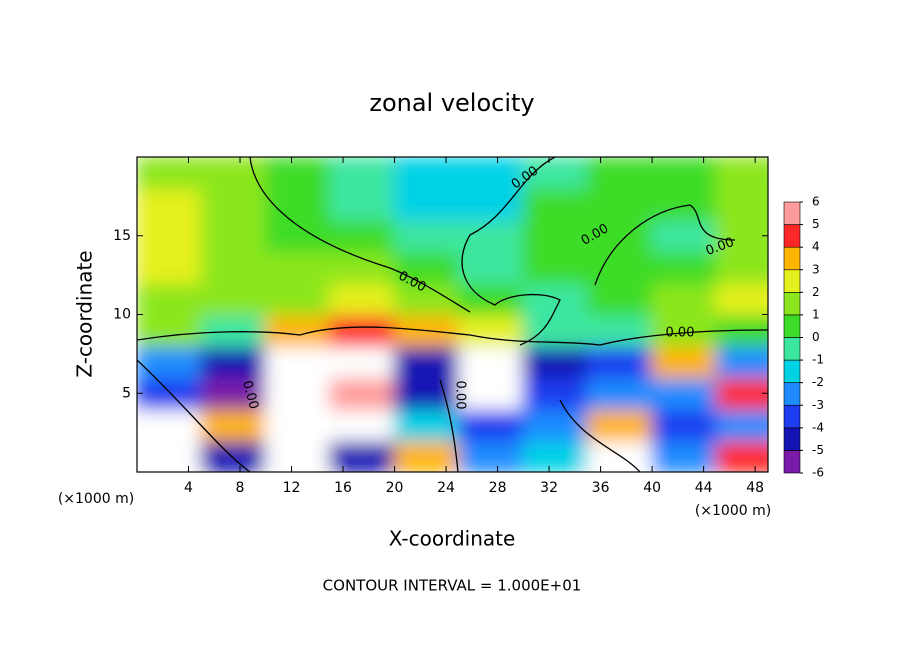  Describe the element at coordinates (816, 337) in the screenshot. I see `colorbar-tick-label: 0` at that location.